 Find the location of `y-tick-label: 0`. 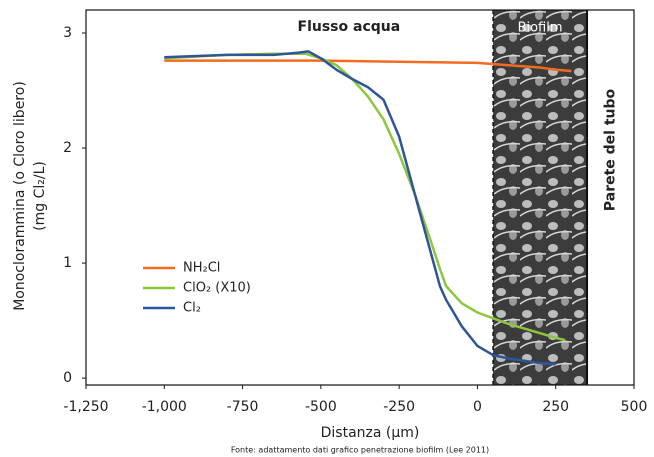

y-tick-label: 0 is located at coordinates (67, 378).